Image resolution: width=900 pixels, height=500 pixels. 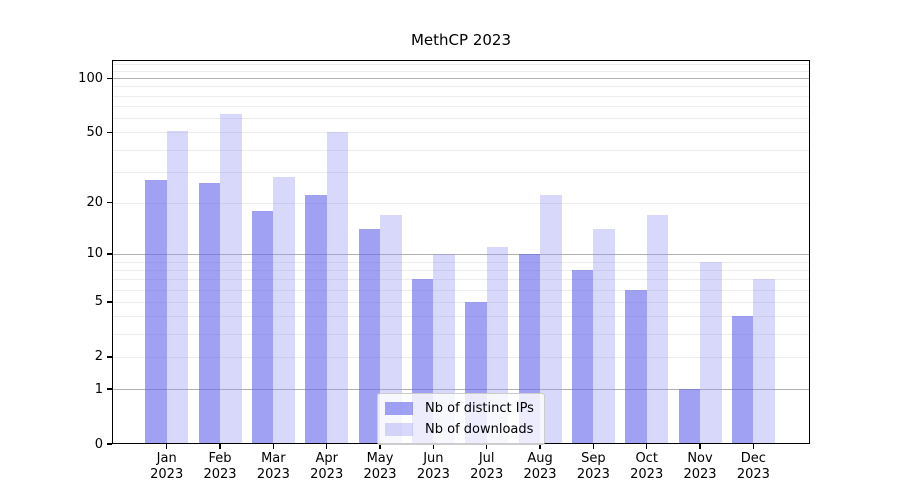 I want to click on legend-item-downloads: Nb of downloads, so click(x=459, y=429).